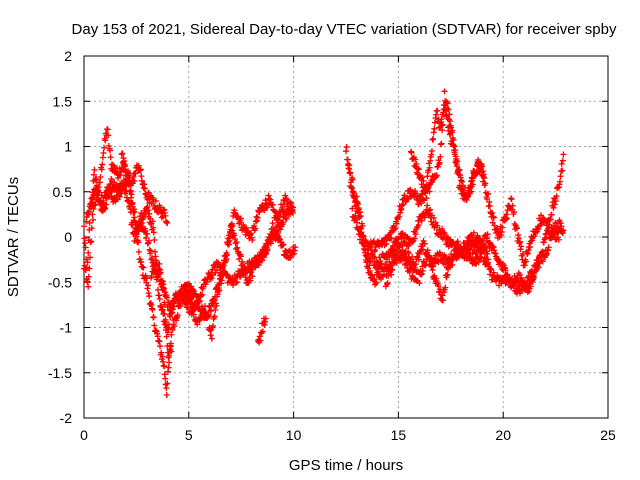  What do you see at coordinates (60, 282) in the screenshot?
I see `y-tick-label: -0.5` at bounding box center [60, 282].